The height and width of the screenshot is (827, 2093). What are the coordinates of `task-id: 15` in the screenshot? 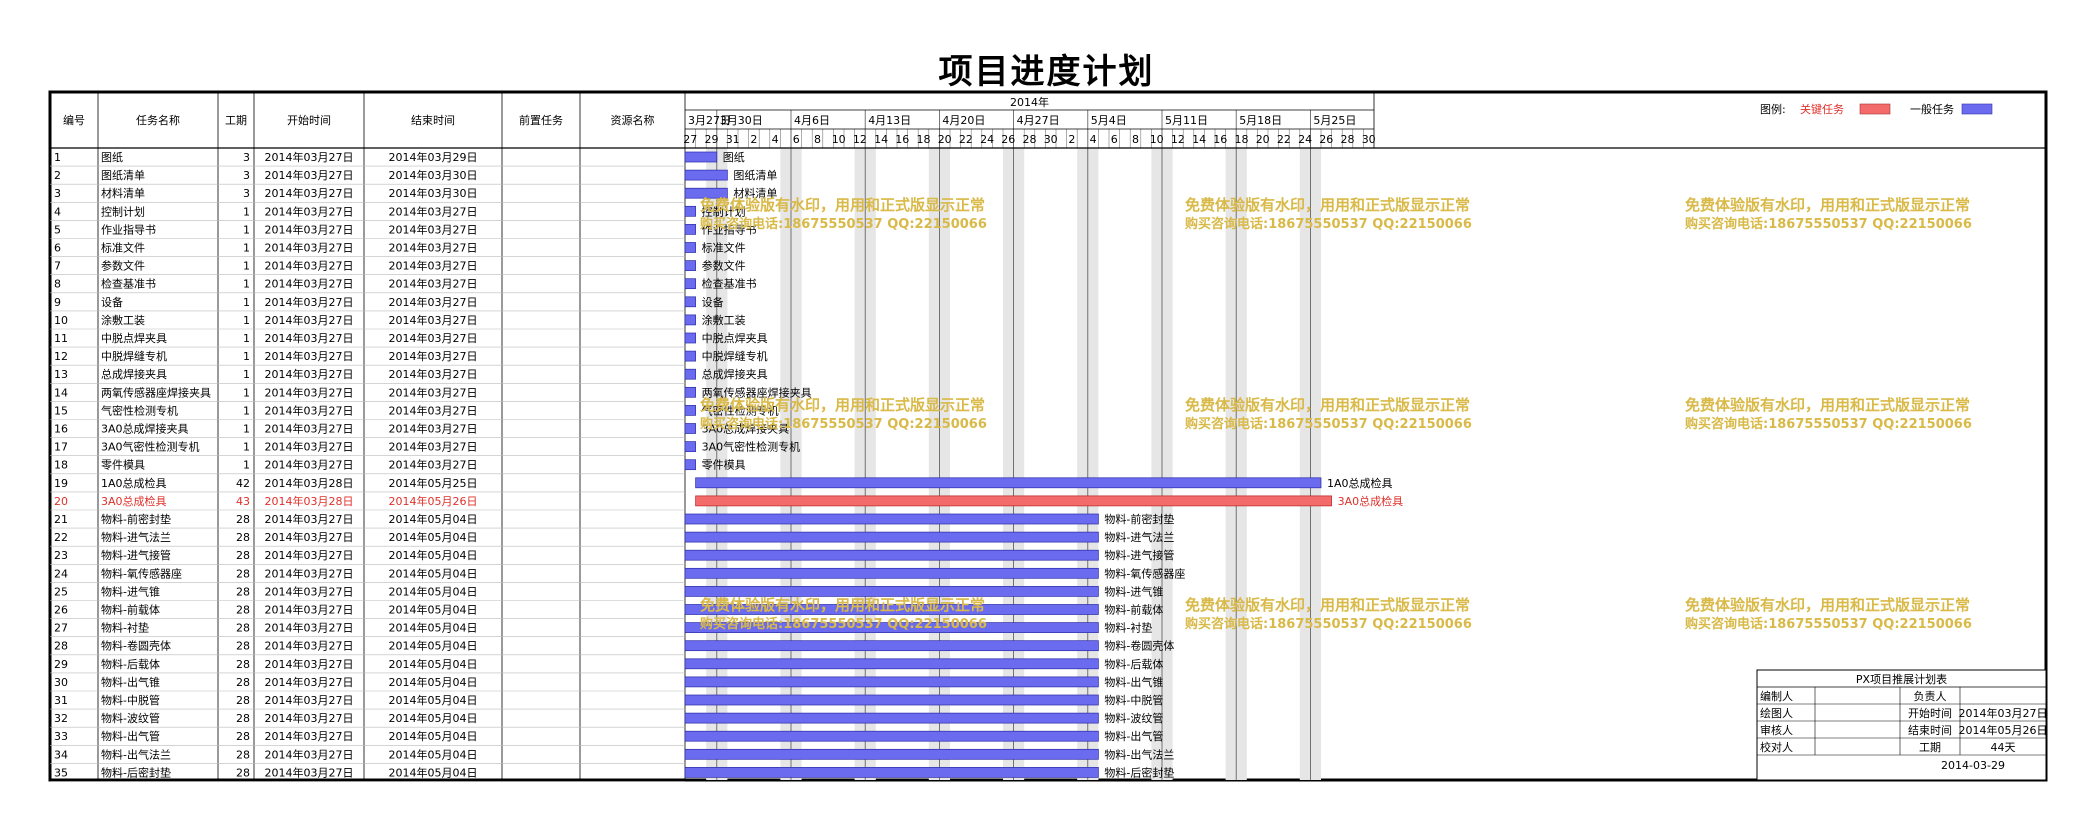 It's located at (61, 410).